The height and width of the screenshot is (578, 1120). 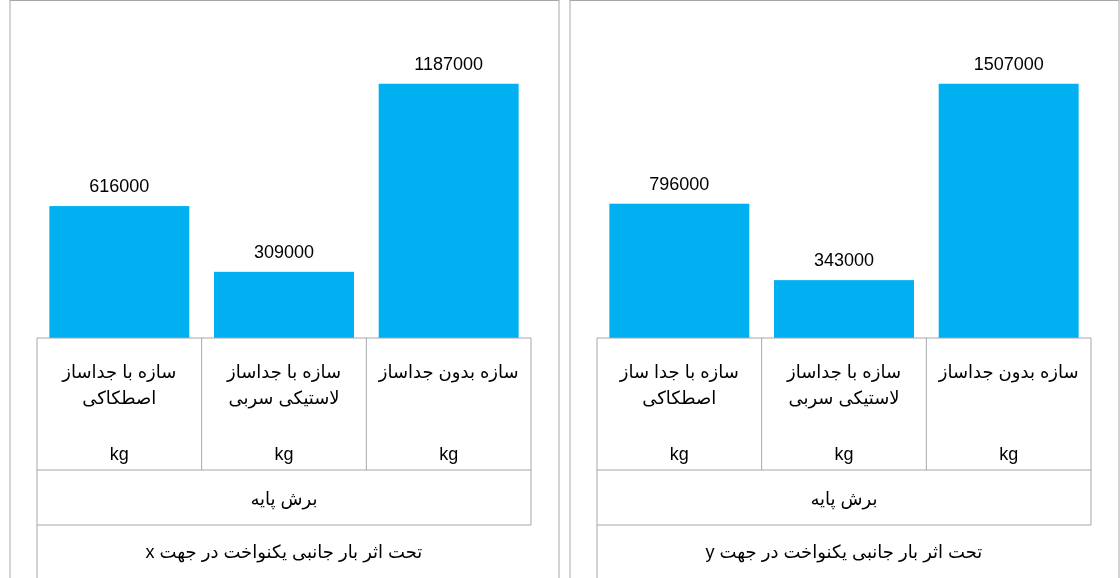 What do you see at coordinates (1008, 63) in the screenshot?
I see `data-label: 1507000` at bounding box center [1008, 63].